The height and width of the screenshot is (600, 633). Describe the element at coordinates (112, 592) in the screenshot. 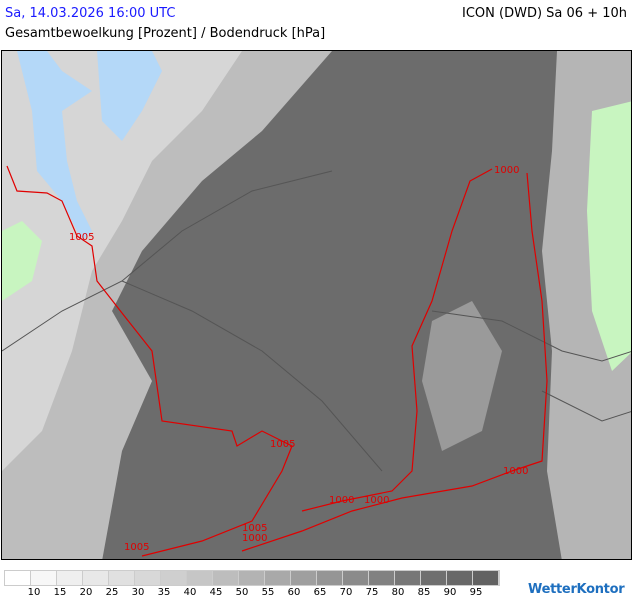

I see `legend-label: 25` at that location.